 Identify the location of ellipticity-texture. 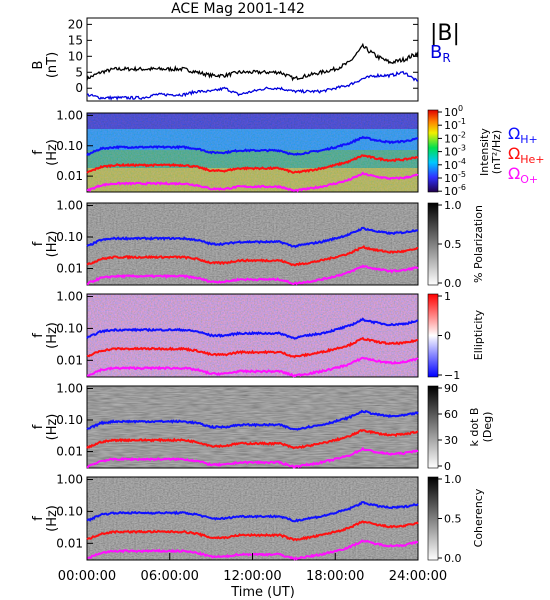
(252, 335).